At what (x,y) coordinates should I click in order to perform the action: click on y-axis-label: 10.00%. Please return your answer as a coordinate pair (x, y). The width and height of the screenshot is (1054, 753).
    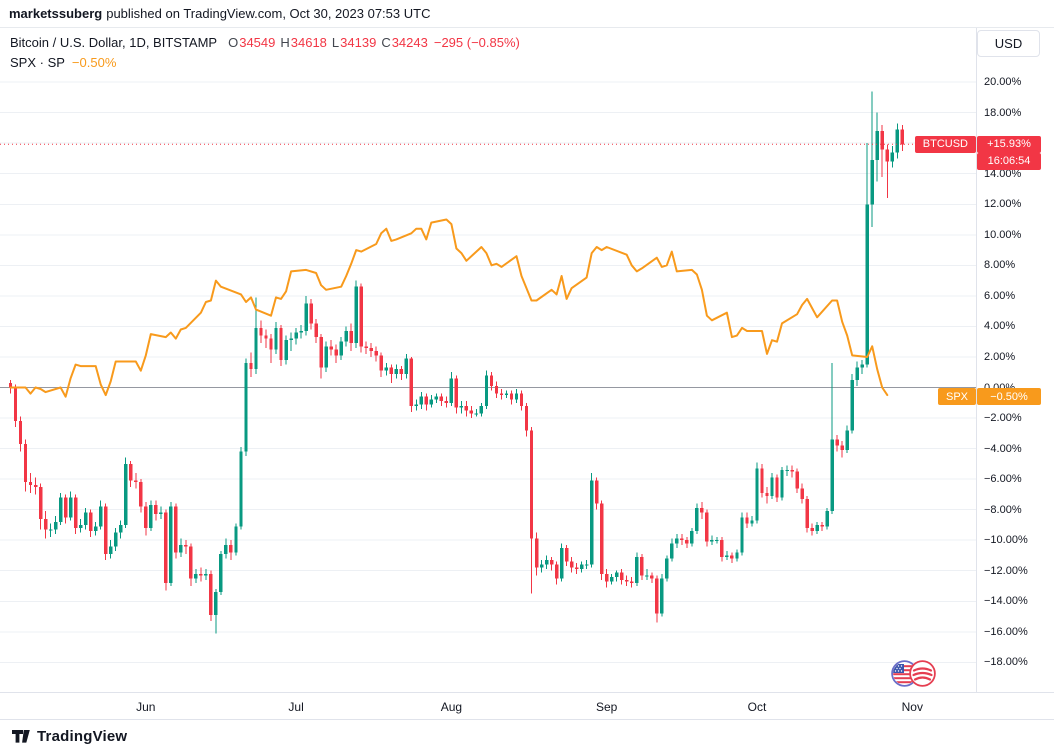
    Looking at the image, I should click on (1003, 234).